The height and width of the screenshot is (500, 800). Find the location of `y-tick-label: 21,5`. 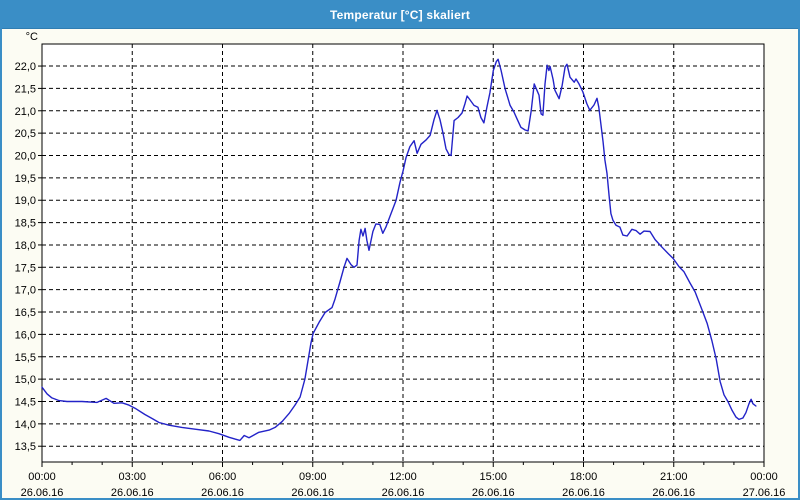

y-tick-label: 21,5 is located at coordinates (25, 89).